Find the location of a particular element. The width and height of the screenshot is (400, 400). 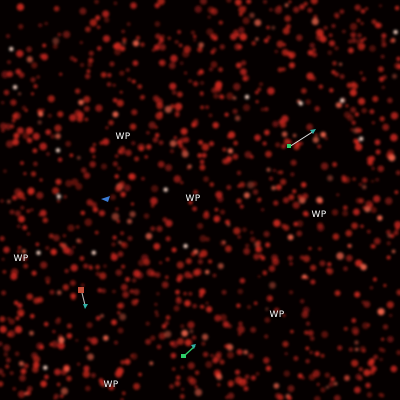

unit-arrow-northeast is located at coordinates (303, 138).